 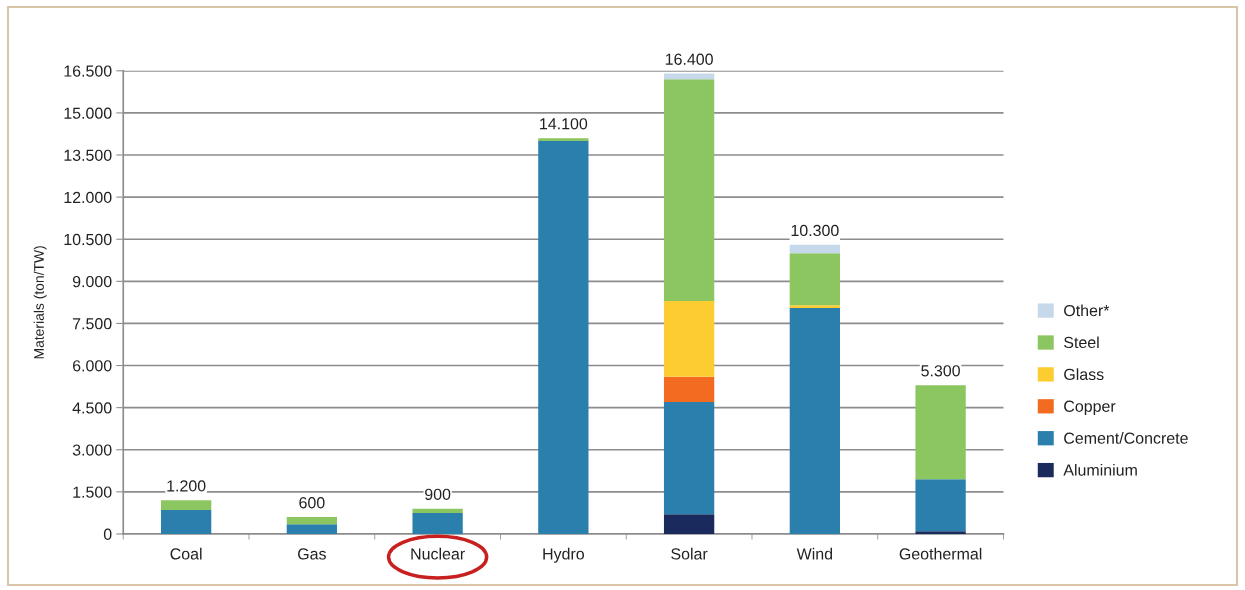 What do you see at coordinates (312, 503) in the screenshot?
I see `total-label: 600` at bounding box center [312, 503].